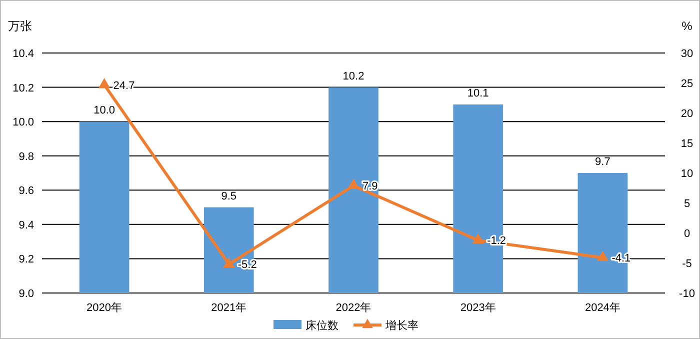 This screenshot has width=700, height=339. What do you see at coordinates (229, 308) in the screenshot?
I see `x-tick-label: 2021年` at bounding box center [229, 308].